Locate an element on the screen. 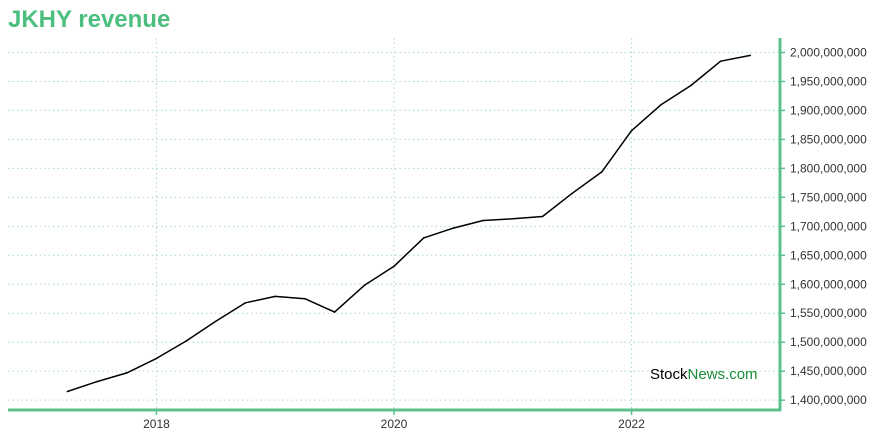 This screenshot has width=880, height=440. watermark-part3: .com is located at coordinates (741, 374).